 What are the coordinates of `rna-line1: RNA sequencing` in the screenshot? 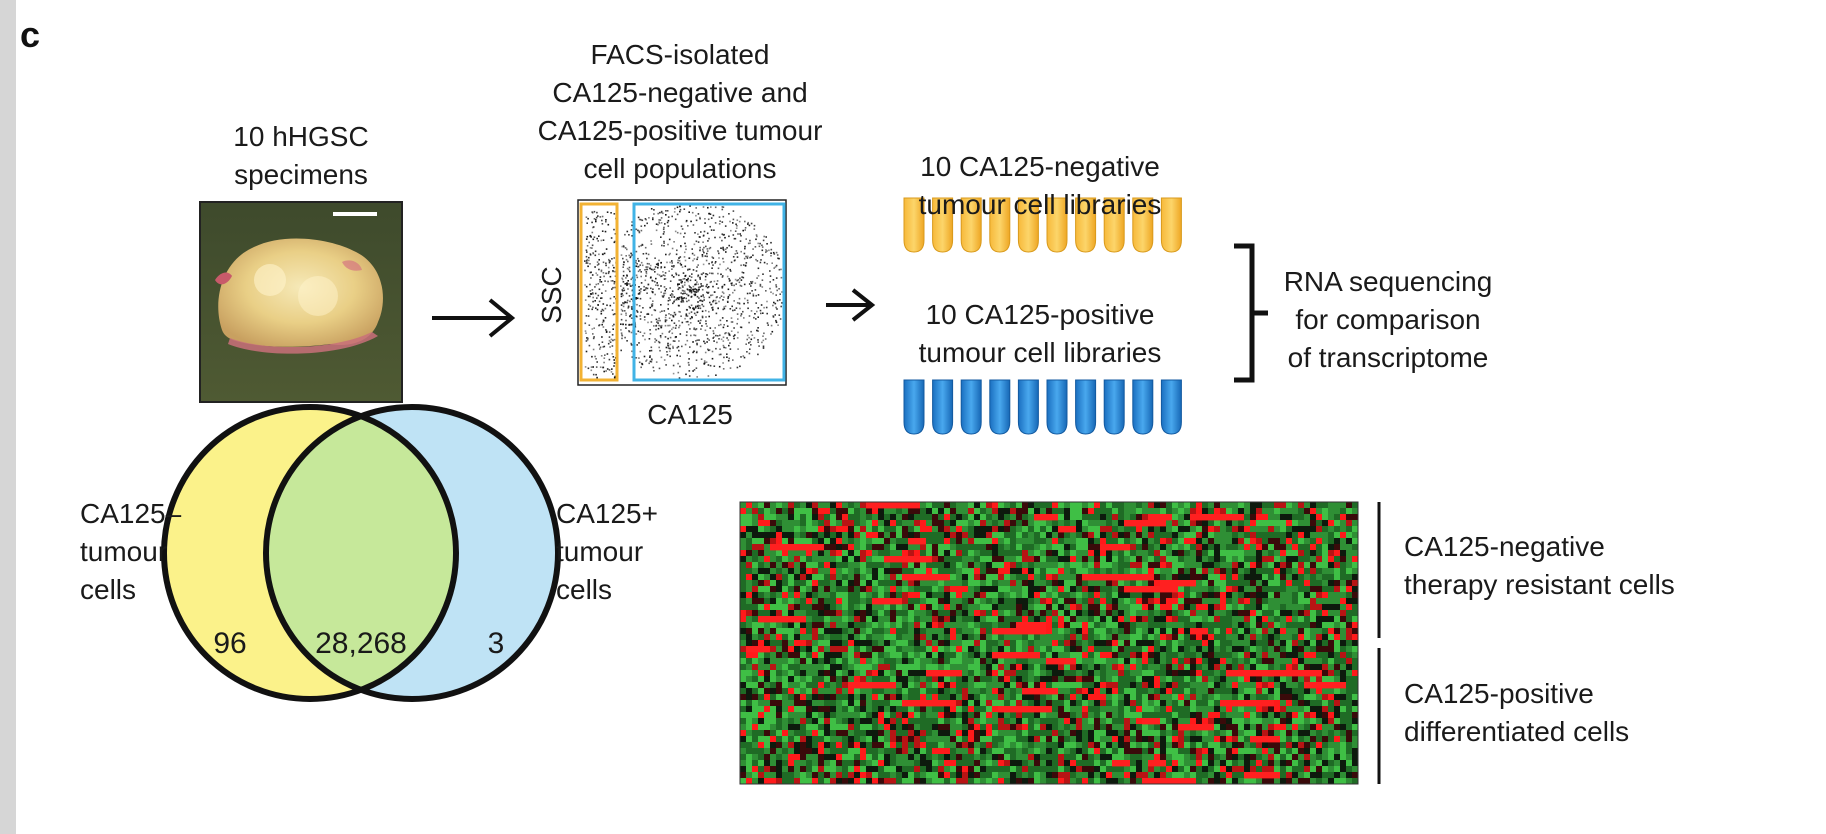 It's located at (1388, 281).